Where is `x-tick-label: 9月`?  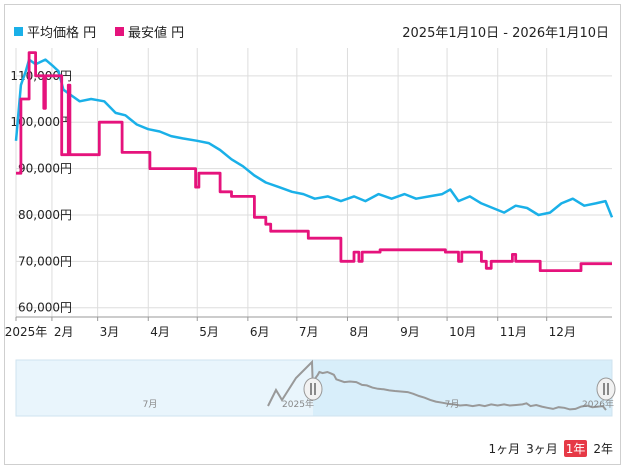
x-tick-label: 9月 is located at coordinates (410, 332).